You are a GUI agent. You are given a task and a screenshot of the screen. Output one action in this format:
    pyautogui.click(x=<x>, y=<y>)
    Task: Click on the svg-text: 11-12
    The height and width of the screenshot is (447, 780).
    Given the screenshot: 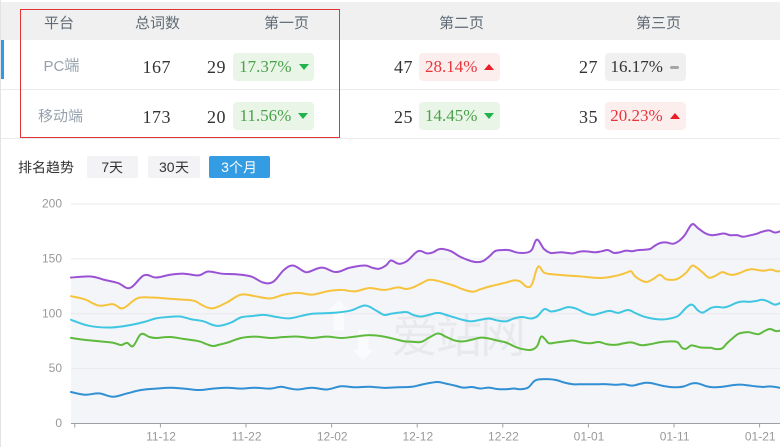 What is the action you would take?
    pyautogui.click(x=161, y=437)
    